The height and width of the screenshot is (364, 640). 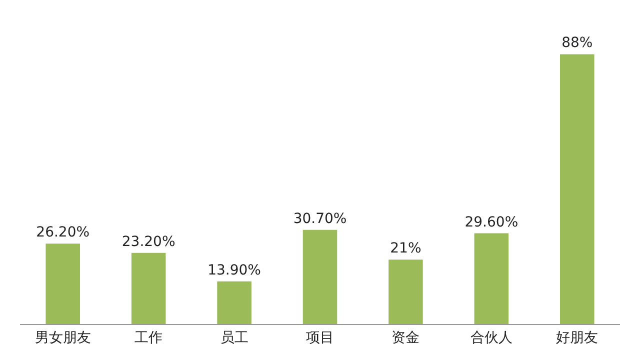 I want to click on data-label: 21%, so click(x=406, y=248).